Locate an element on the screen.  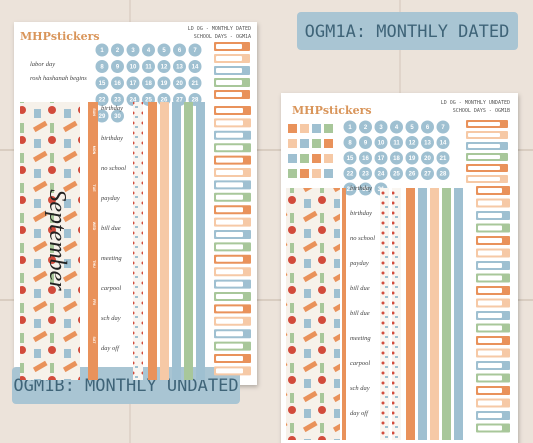
day-number: 9 is located at coordinates (366, 144).